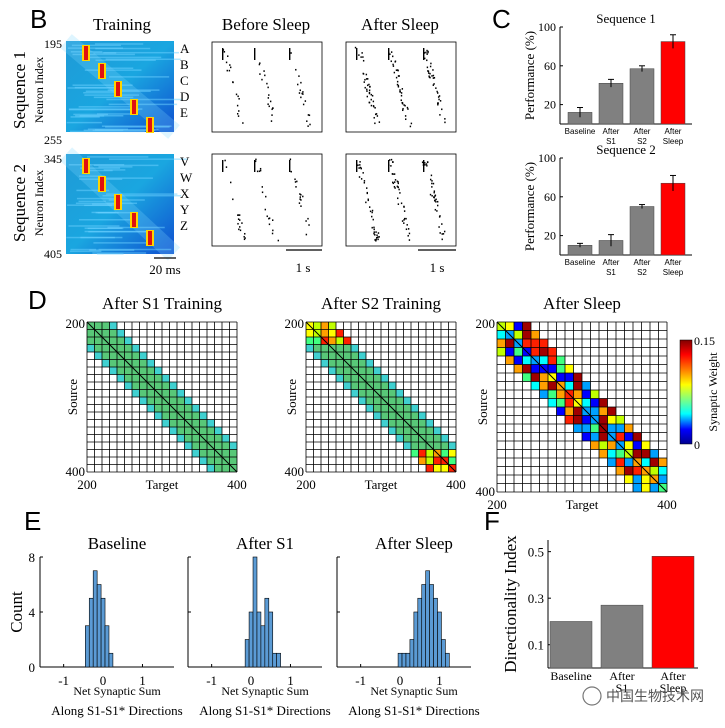 The width and height of the screenshot is (725, 728). I want to click on matrix-xlabel: Target, so click(381, 484).